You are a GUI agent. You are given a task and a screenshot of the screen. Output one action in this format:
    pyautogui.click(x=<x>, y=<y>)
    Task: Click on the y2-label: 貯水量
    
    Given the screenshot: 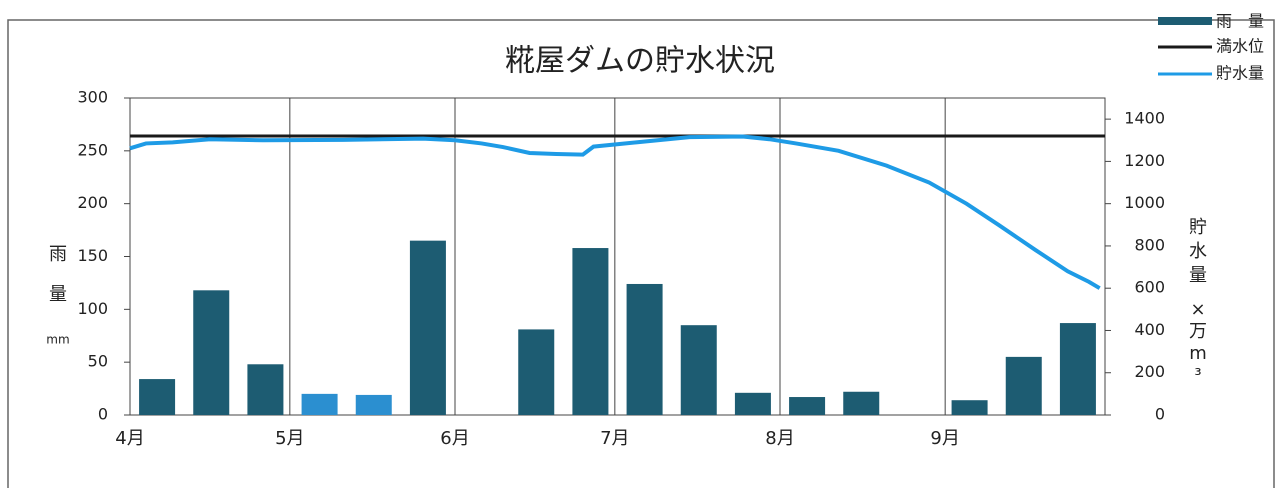 What is the action you would take?
    pyautogui.click(x=1198, y=251)
    